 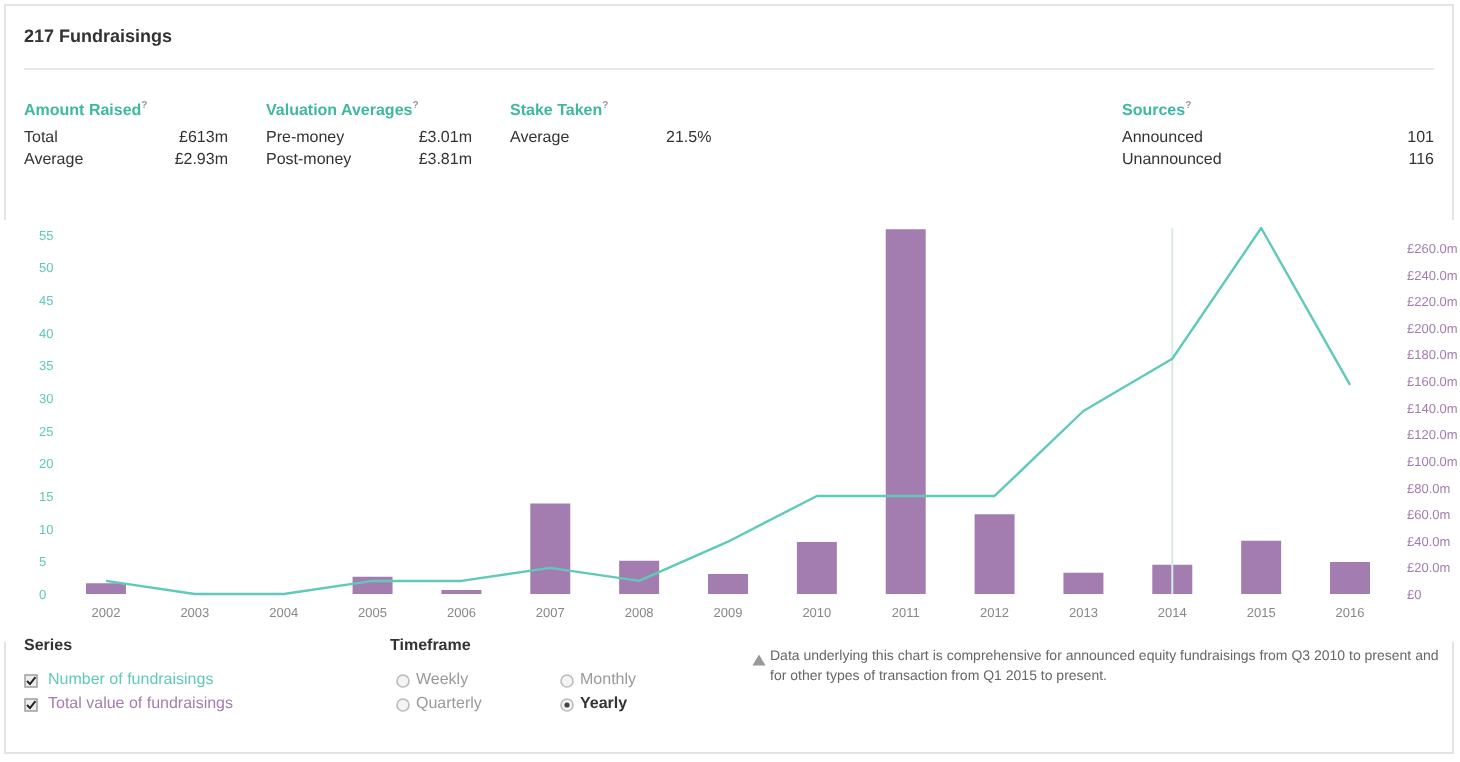 I want to click on chart-title: 217 Fundraisings, so click(x=98, y=36).